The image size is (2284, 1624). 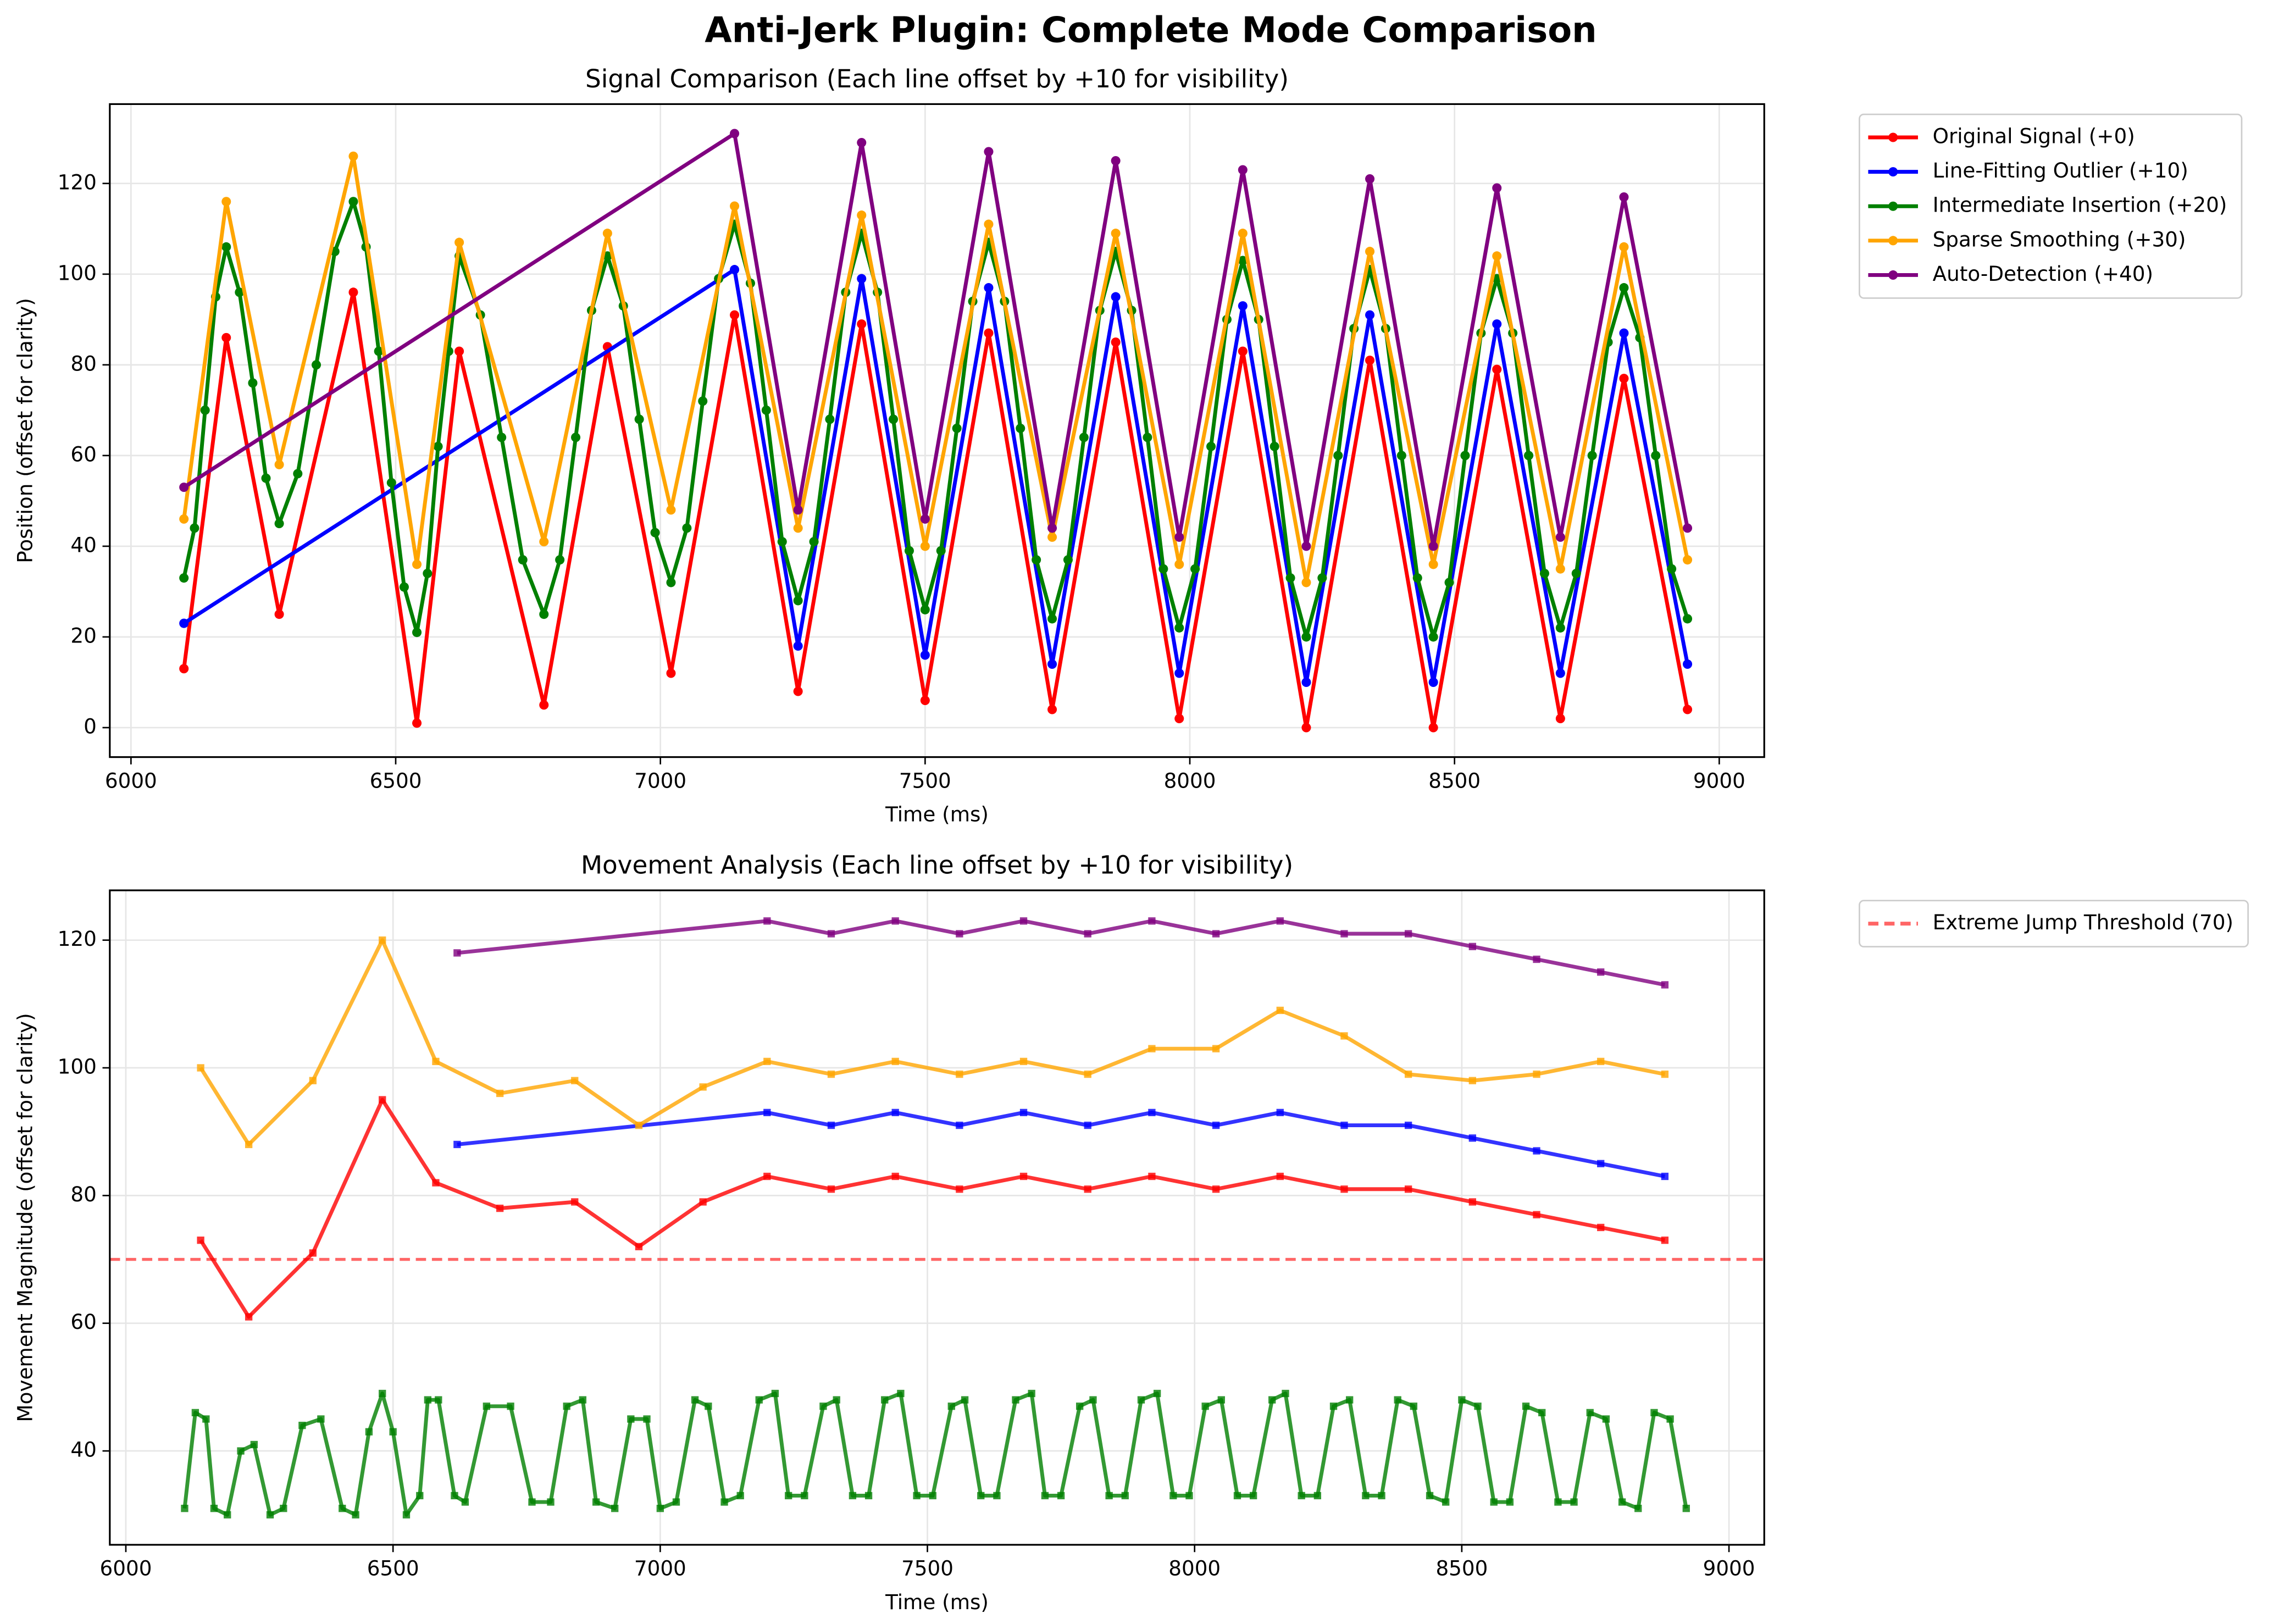 I want to click on y-tick-label: 100, so click(x=77, y=272).